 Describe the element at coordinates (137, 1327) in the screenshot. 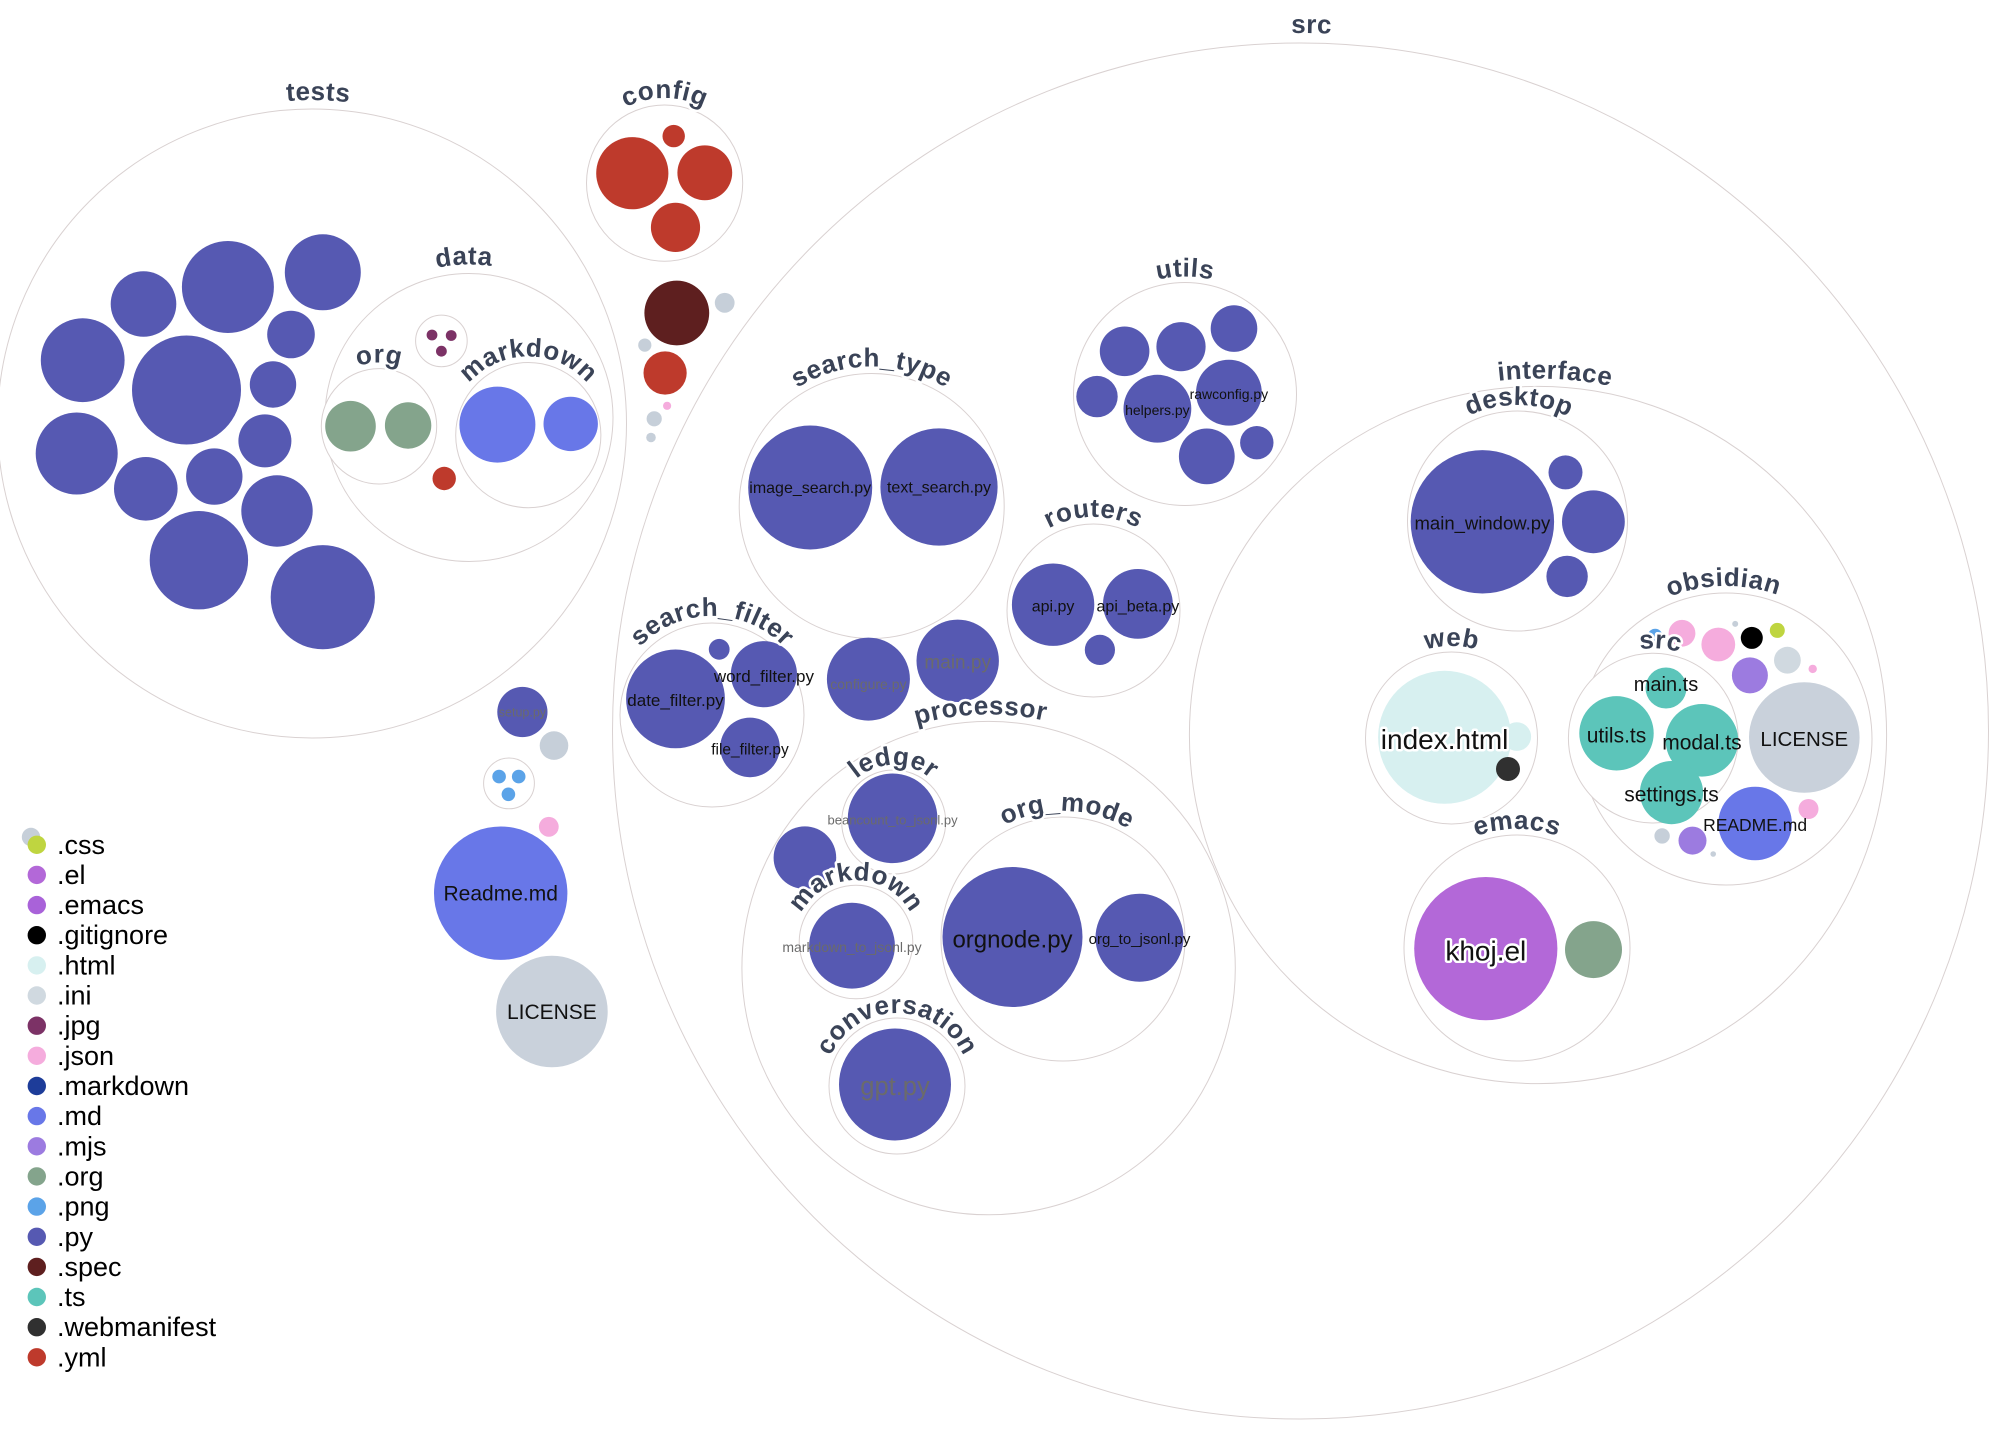

I see `svg-text: .webmanifest` at that location.